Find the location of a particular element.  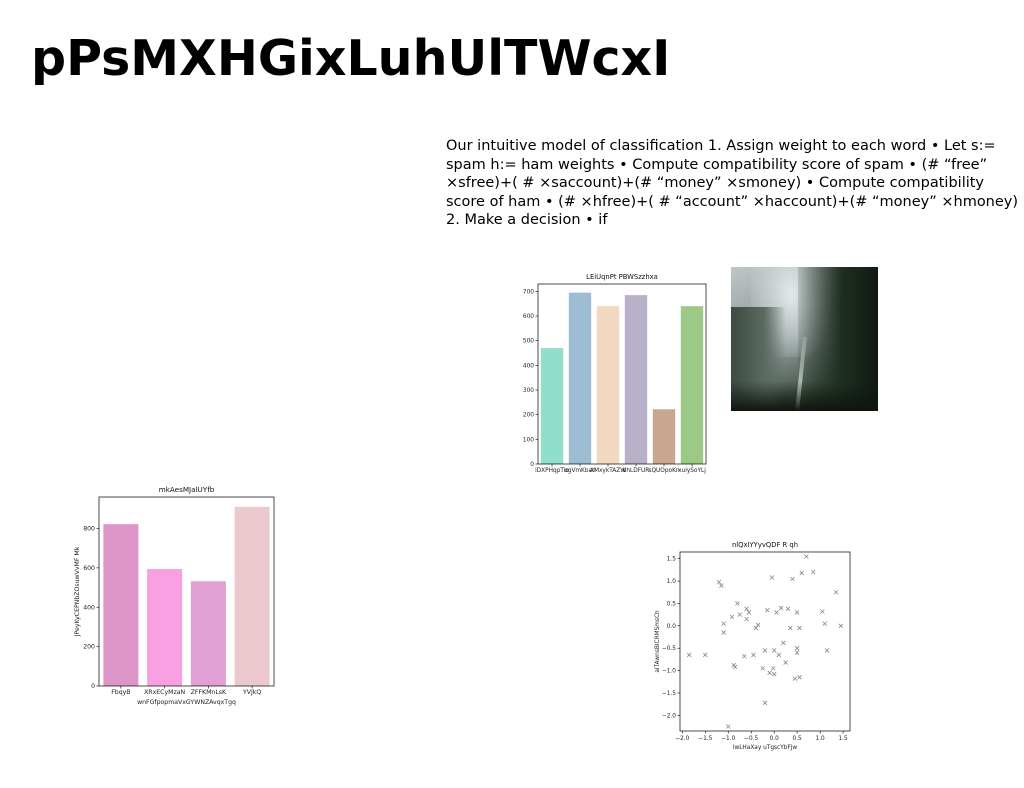

page-title: pPsMXHGixLuhUlTWcxI is located at coordinates (351, 58).